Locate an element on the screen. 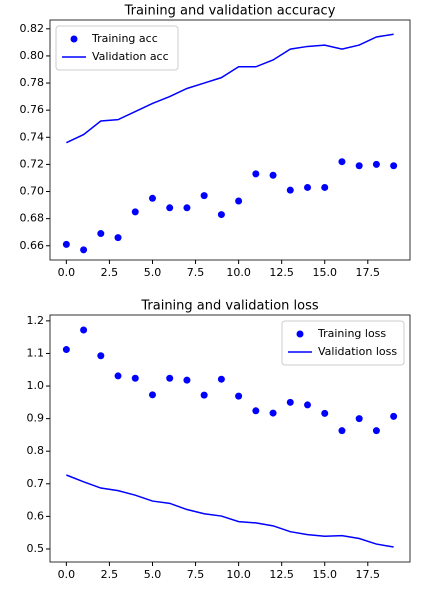 This screenshot has height=600, width=438. y-tick-label: 1.0 is located at coordinates (36, 385).